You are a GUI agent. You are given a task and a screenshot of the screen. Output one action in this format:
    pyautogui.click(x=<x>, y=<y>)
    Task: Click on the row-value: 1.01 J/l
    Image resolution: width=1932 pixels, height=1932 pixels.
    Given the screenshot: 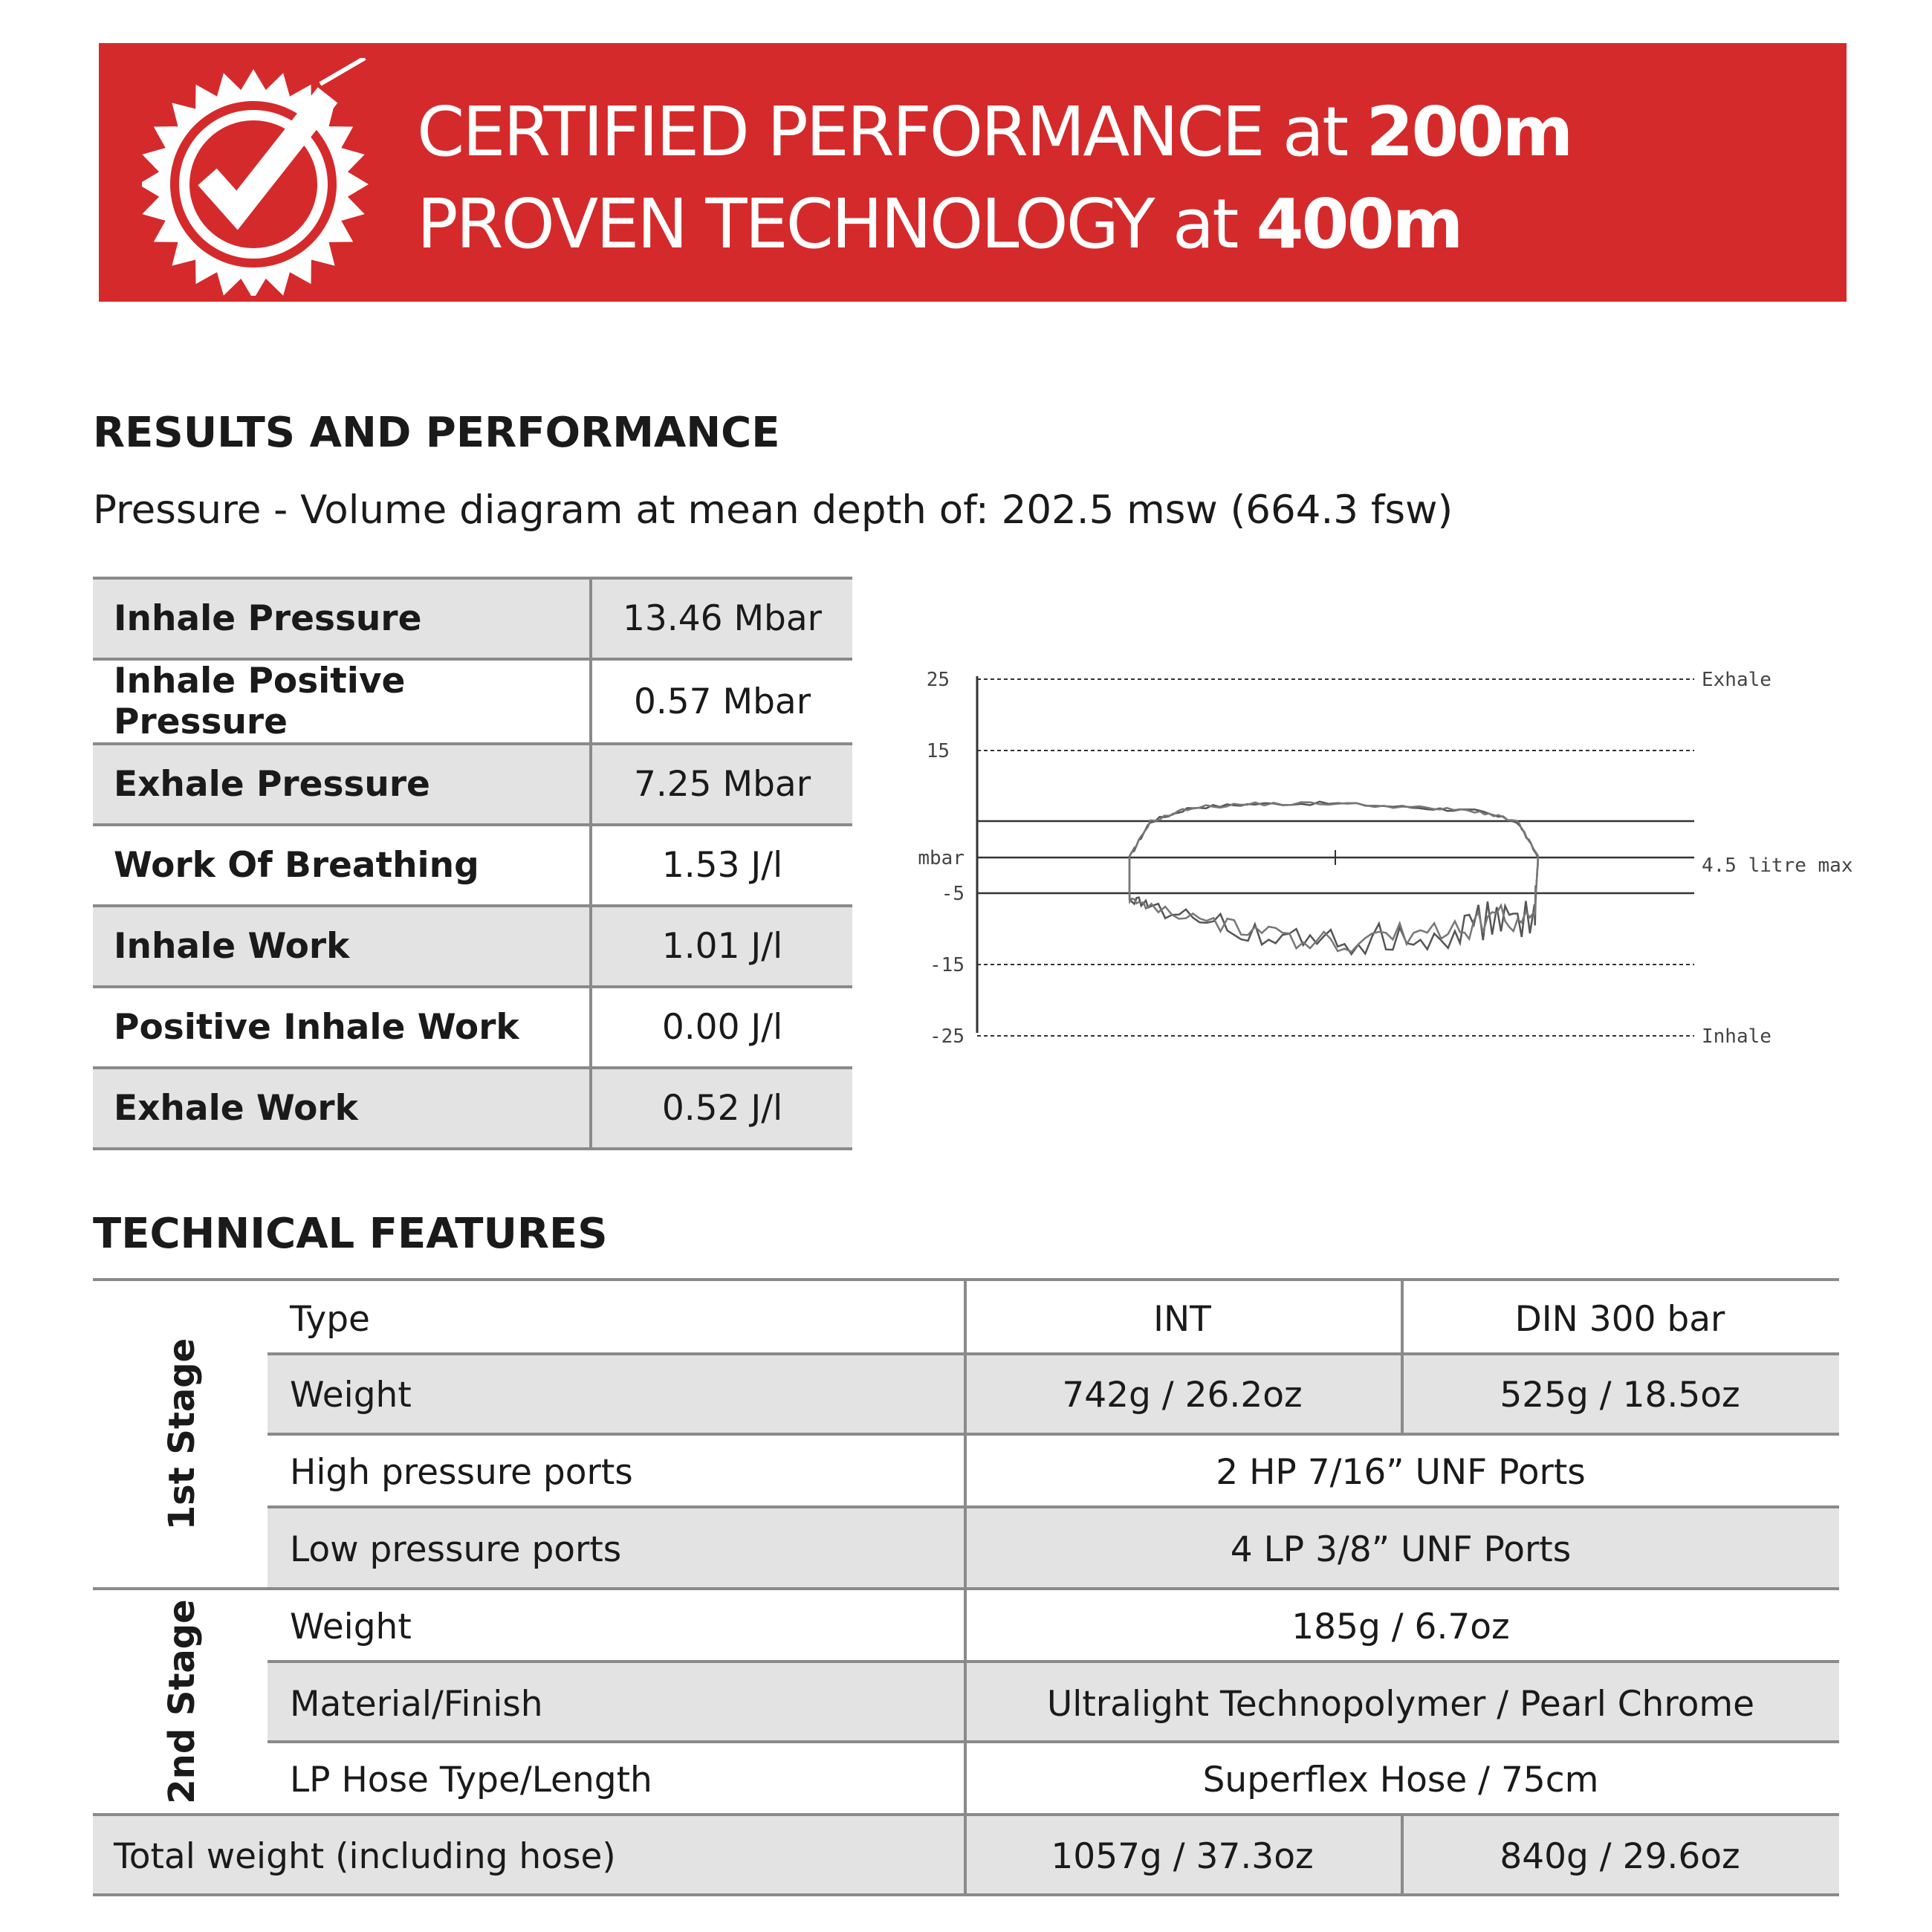 What is the action you would take?
    pyautogui.click(x=721, y=947)
    